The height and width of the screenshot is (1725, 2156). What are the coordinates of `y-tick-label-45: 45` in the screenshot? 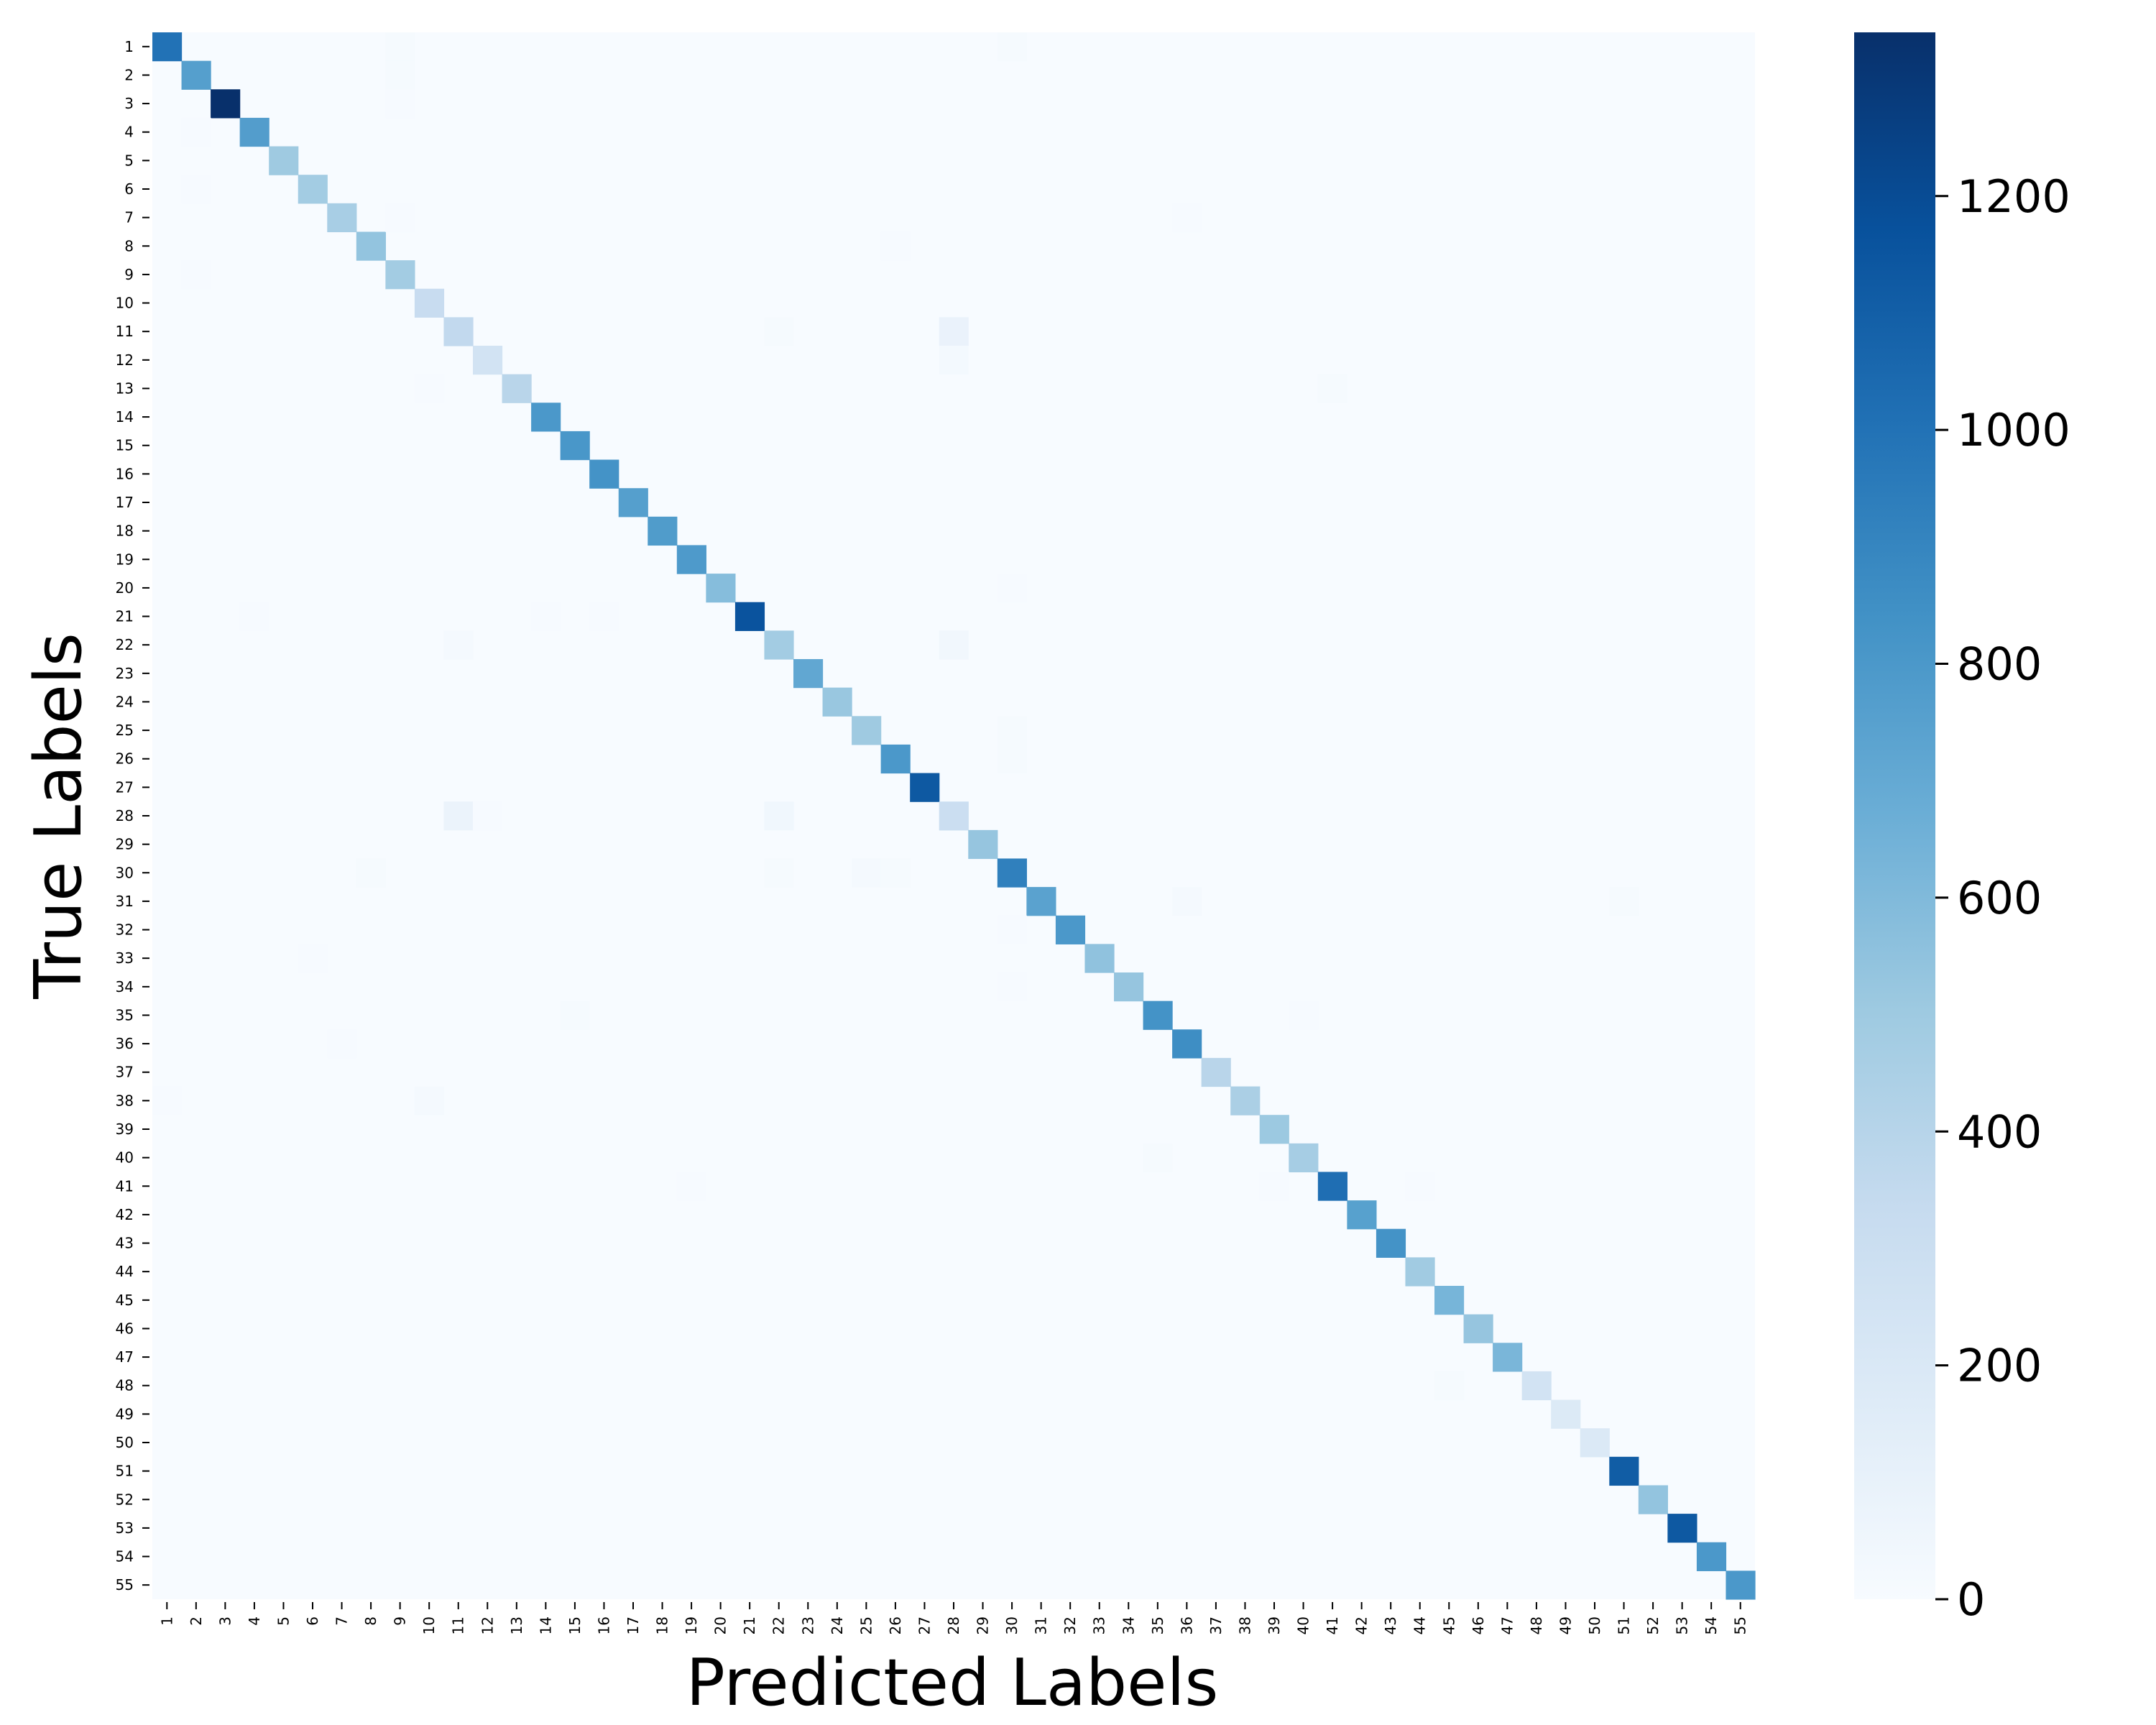 It's located at (125, 1300).